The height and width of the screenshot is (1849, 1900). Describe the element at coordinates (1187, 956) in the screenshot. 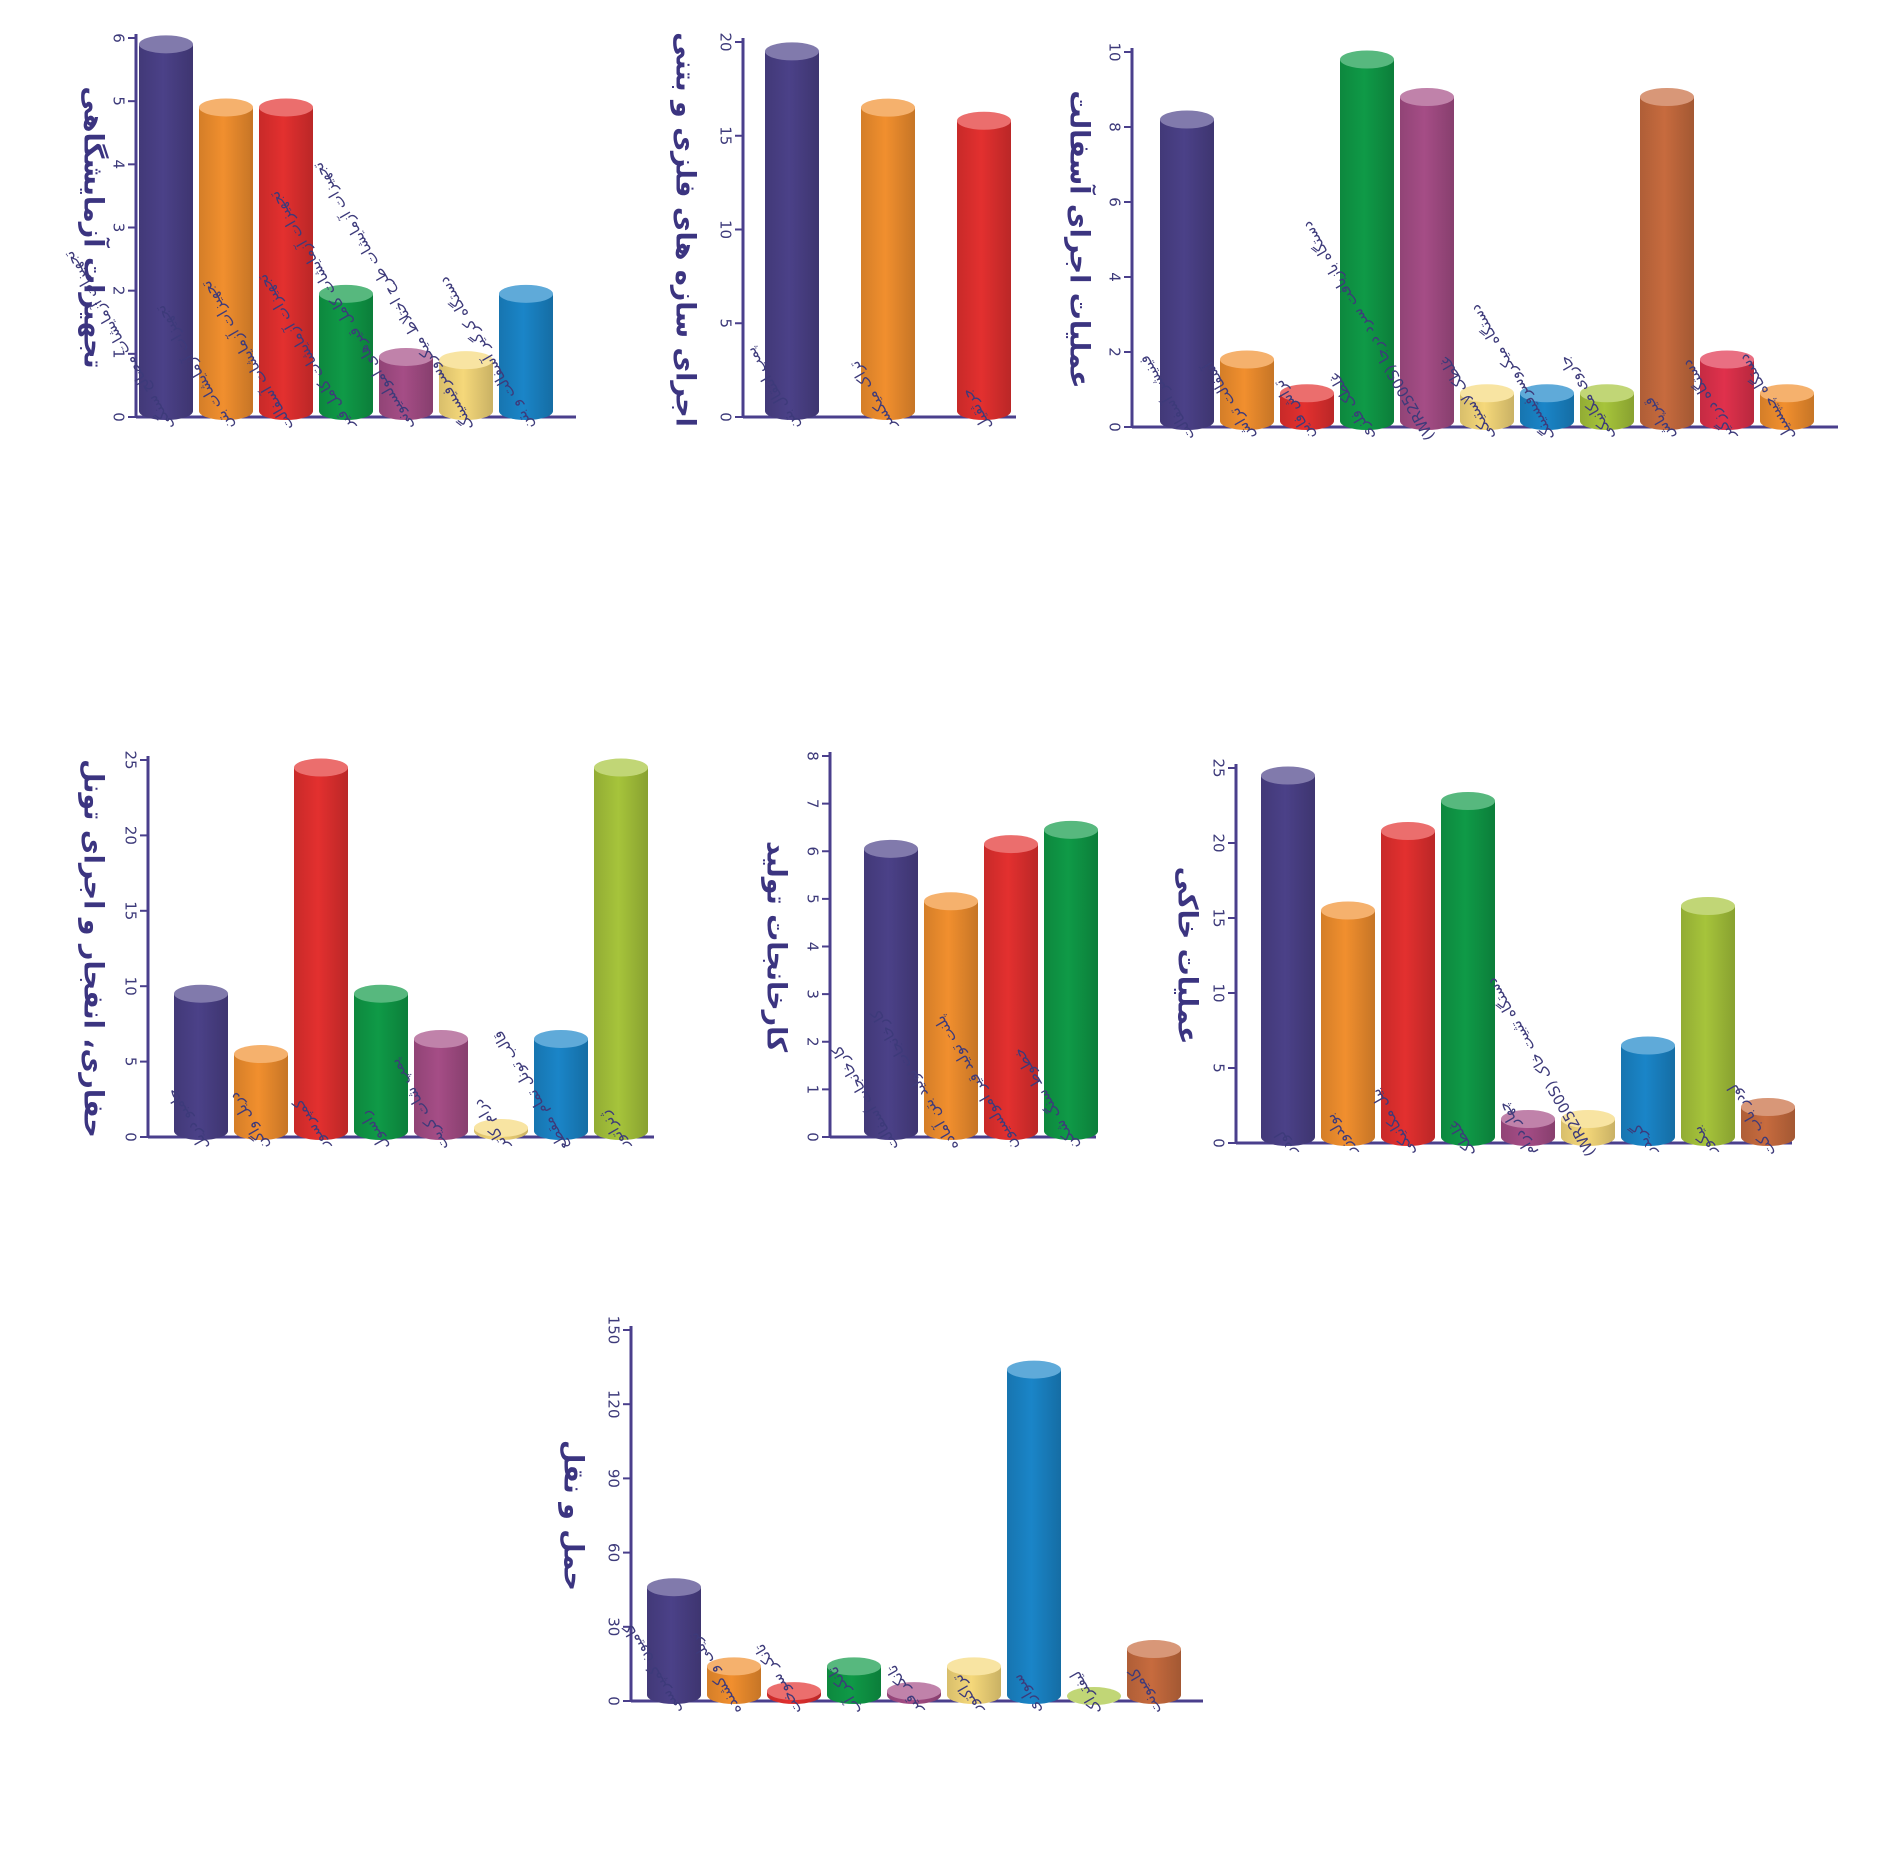

I see `chart-title: عملیات خاکی` at that location.